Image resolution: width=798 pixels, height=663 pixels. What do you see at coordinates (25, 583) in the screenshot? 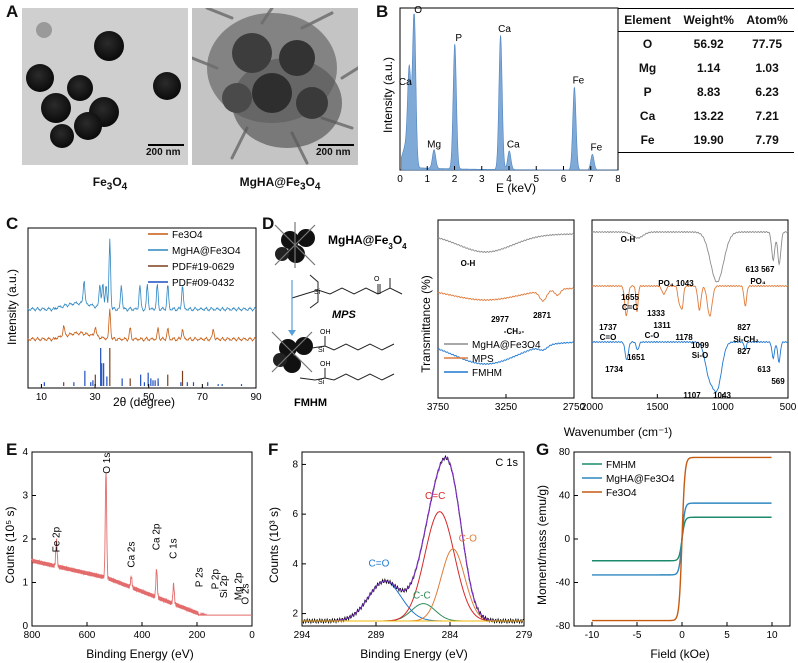
I see `xps-ytick-label: 1` at bounding box center [25, 583].